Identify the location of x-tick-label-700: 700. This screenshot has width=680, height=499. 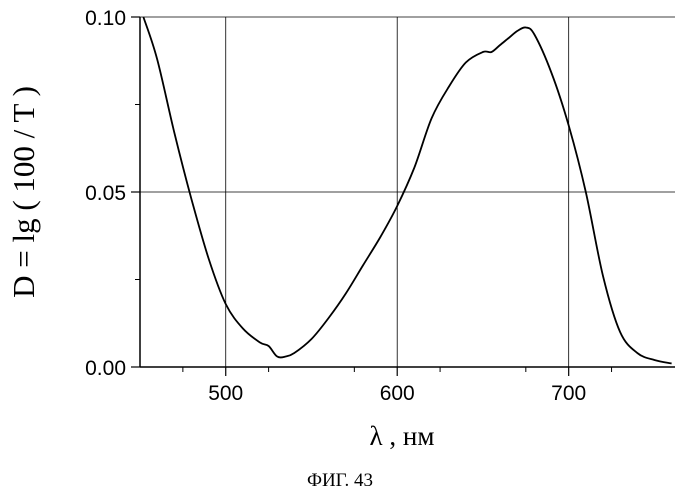
(568, 393).